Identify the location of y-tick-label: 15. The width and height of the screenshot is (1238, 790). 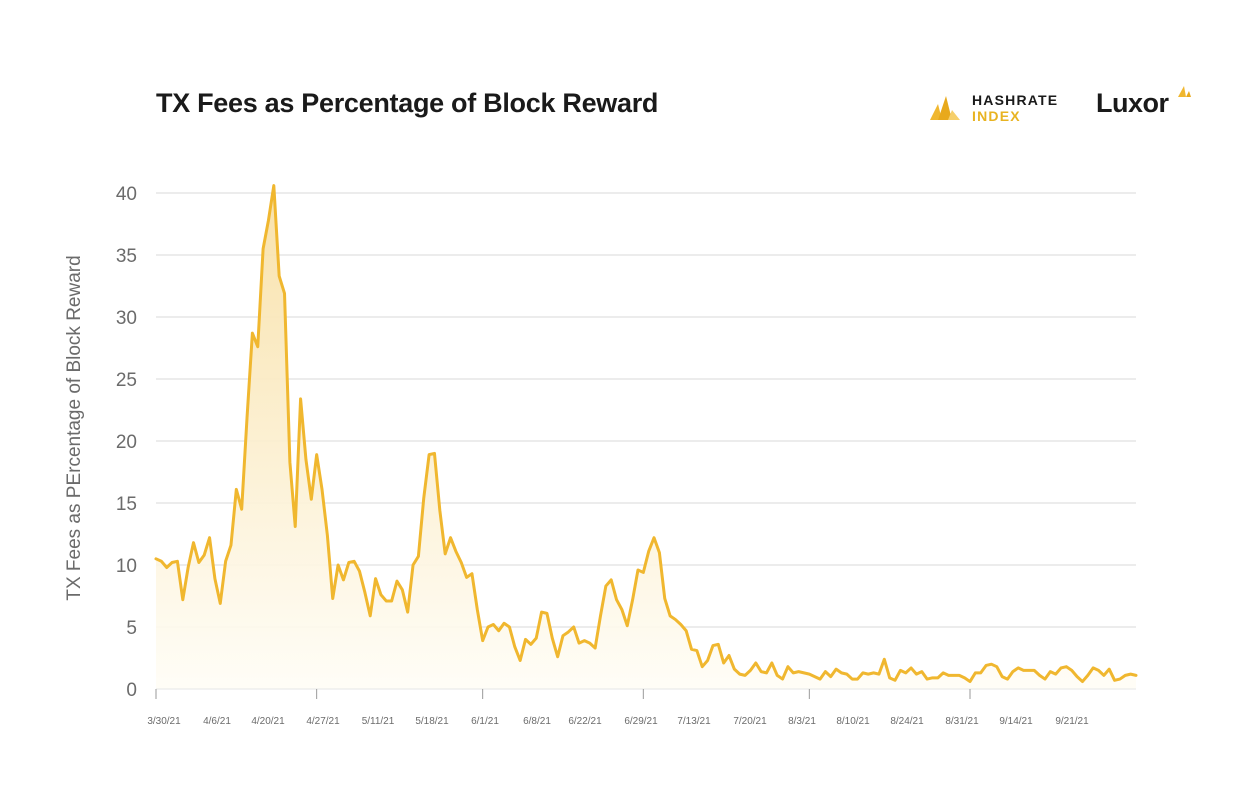
(126, 504).